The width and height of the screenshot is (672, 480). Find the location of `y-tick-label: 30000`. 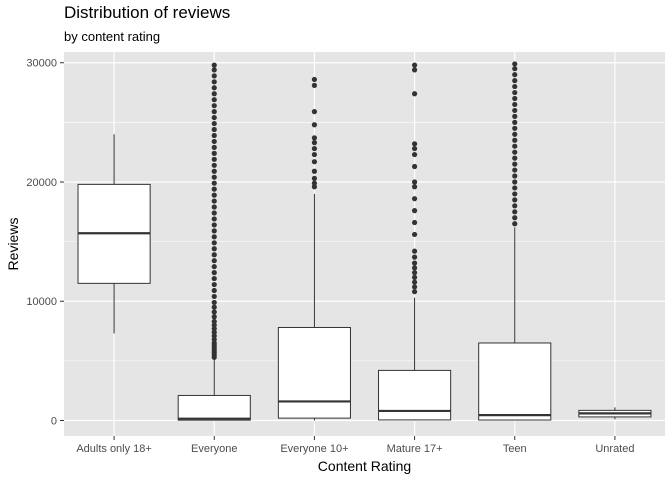

y-tick-label: 30000 is located at coordinates (41, 64).